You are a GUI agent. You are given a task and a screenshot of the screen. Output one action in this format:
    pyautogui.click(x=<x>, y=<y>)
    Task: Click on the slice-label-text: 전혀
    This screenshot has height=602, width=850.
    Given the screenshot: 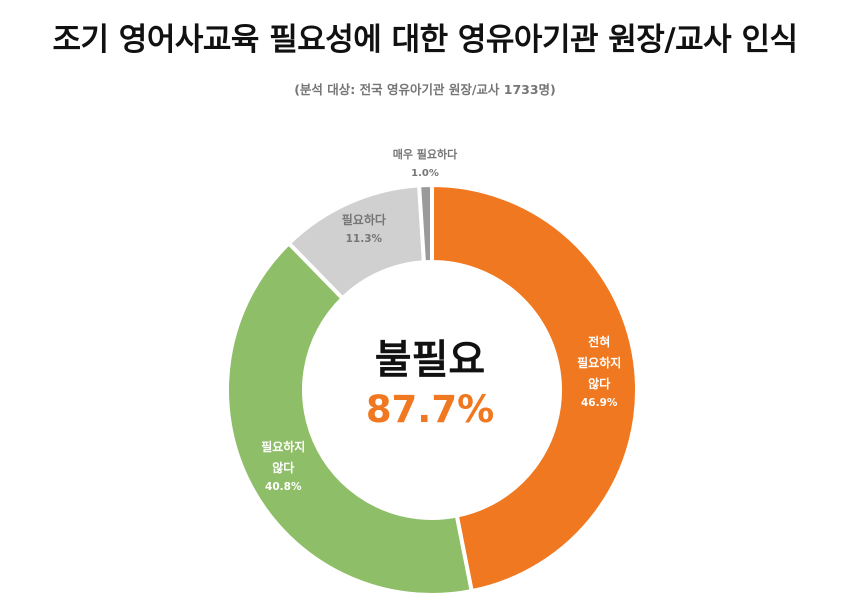 What is the action you would take?
    pyautogui.click(x=599, y=341)
    